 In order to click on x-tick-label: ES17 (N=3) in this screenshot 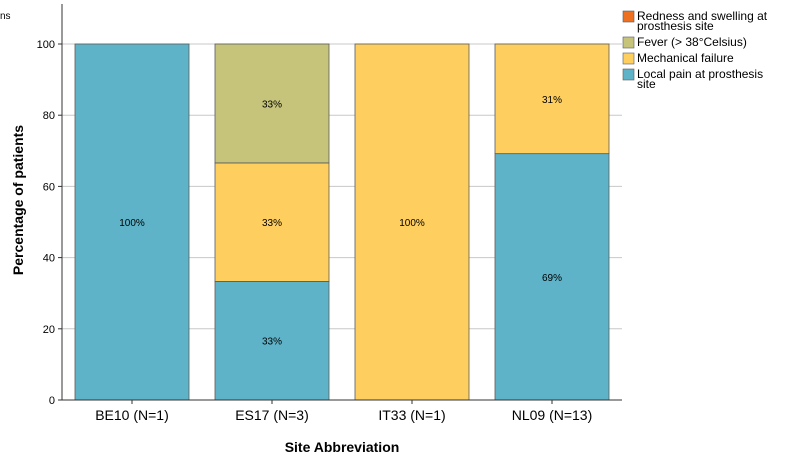, I will do `click(272, 415)`.